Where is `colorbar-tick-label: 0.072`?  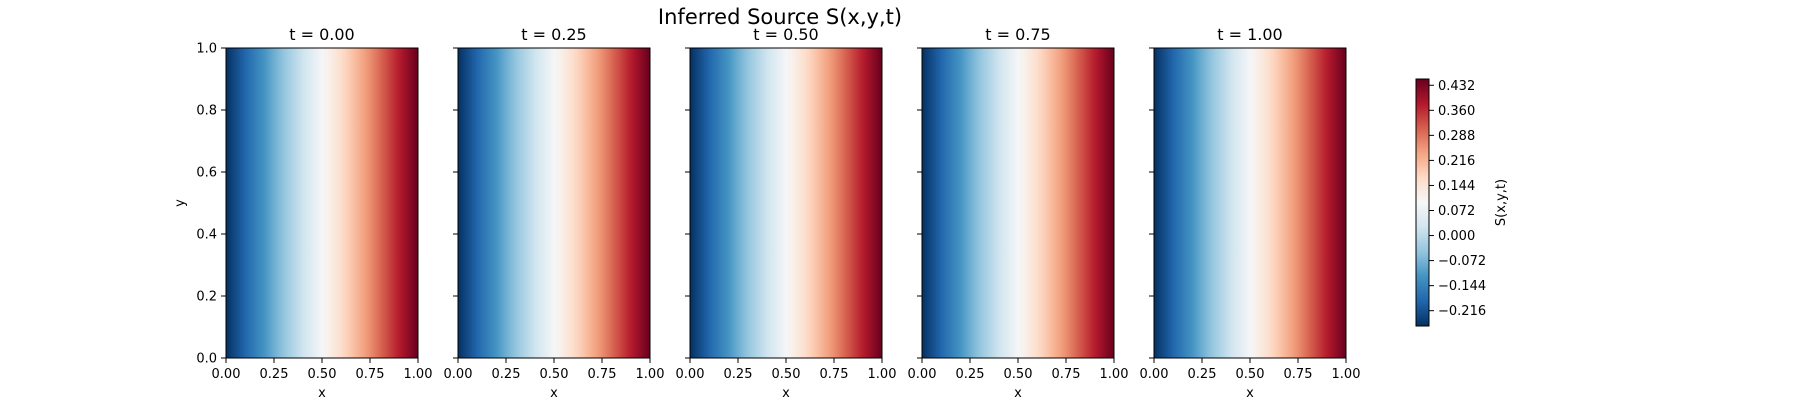 colorbar-tick-label: 0.072 is located at coordinates (1456, 211).